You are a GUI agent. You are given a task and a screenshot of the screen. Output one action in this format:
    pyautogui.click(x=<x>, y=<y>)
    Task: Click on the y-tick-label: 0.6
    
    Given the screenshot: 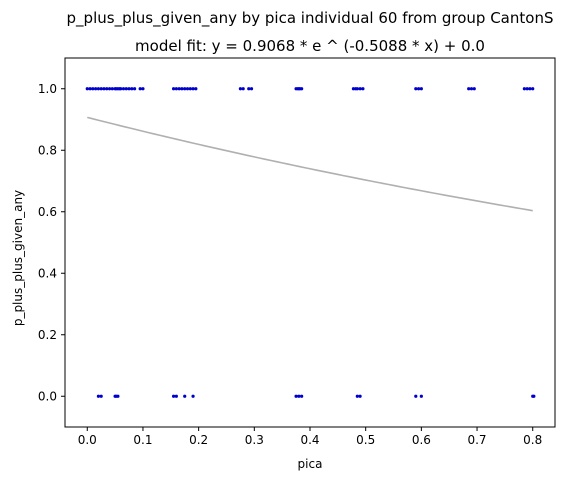 What is the action you would take?
    pyautogui.click(x=47, y=212)
    